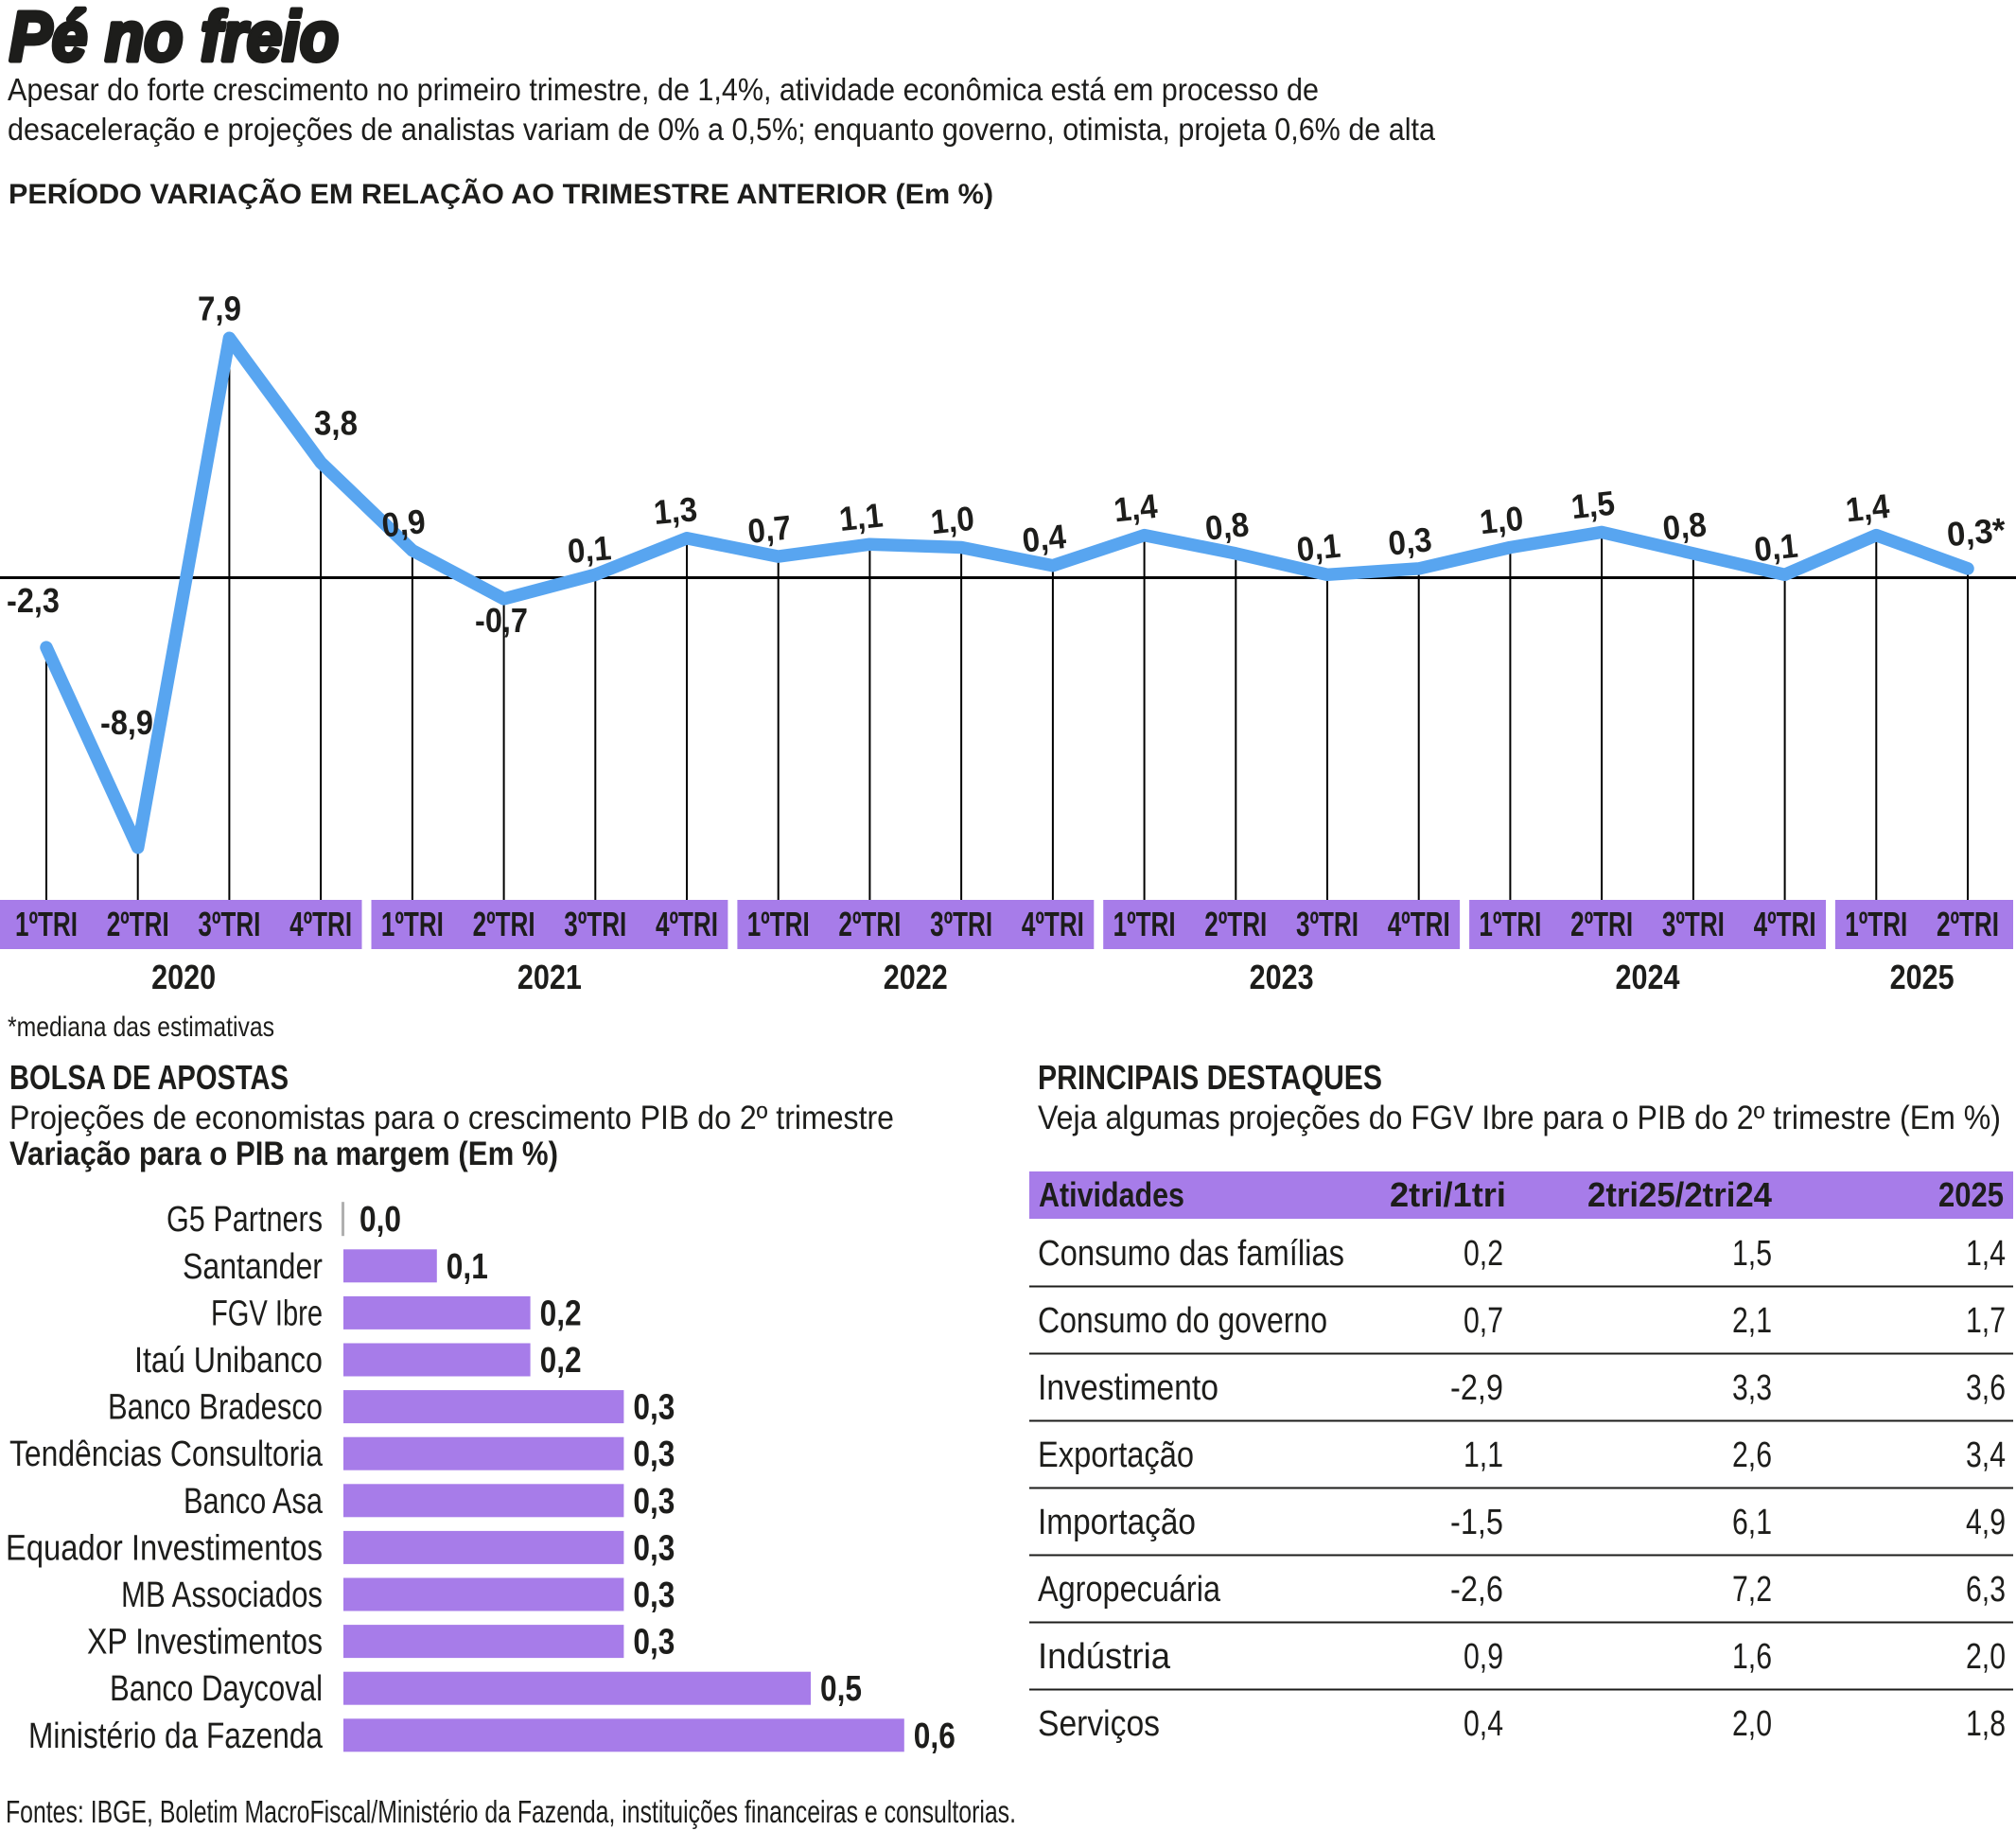 The image size is (2016, 1831). What do you see at coordinates (934, 1736) in the screenshot?
I see `svg-text: 0,6` at bounding box center [934, 1736].